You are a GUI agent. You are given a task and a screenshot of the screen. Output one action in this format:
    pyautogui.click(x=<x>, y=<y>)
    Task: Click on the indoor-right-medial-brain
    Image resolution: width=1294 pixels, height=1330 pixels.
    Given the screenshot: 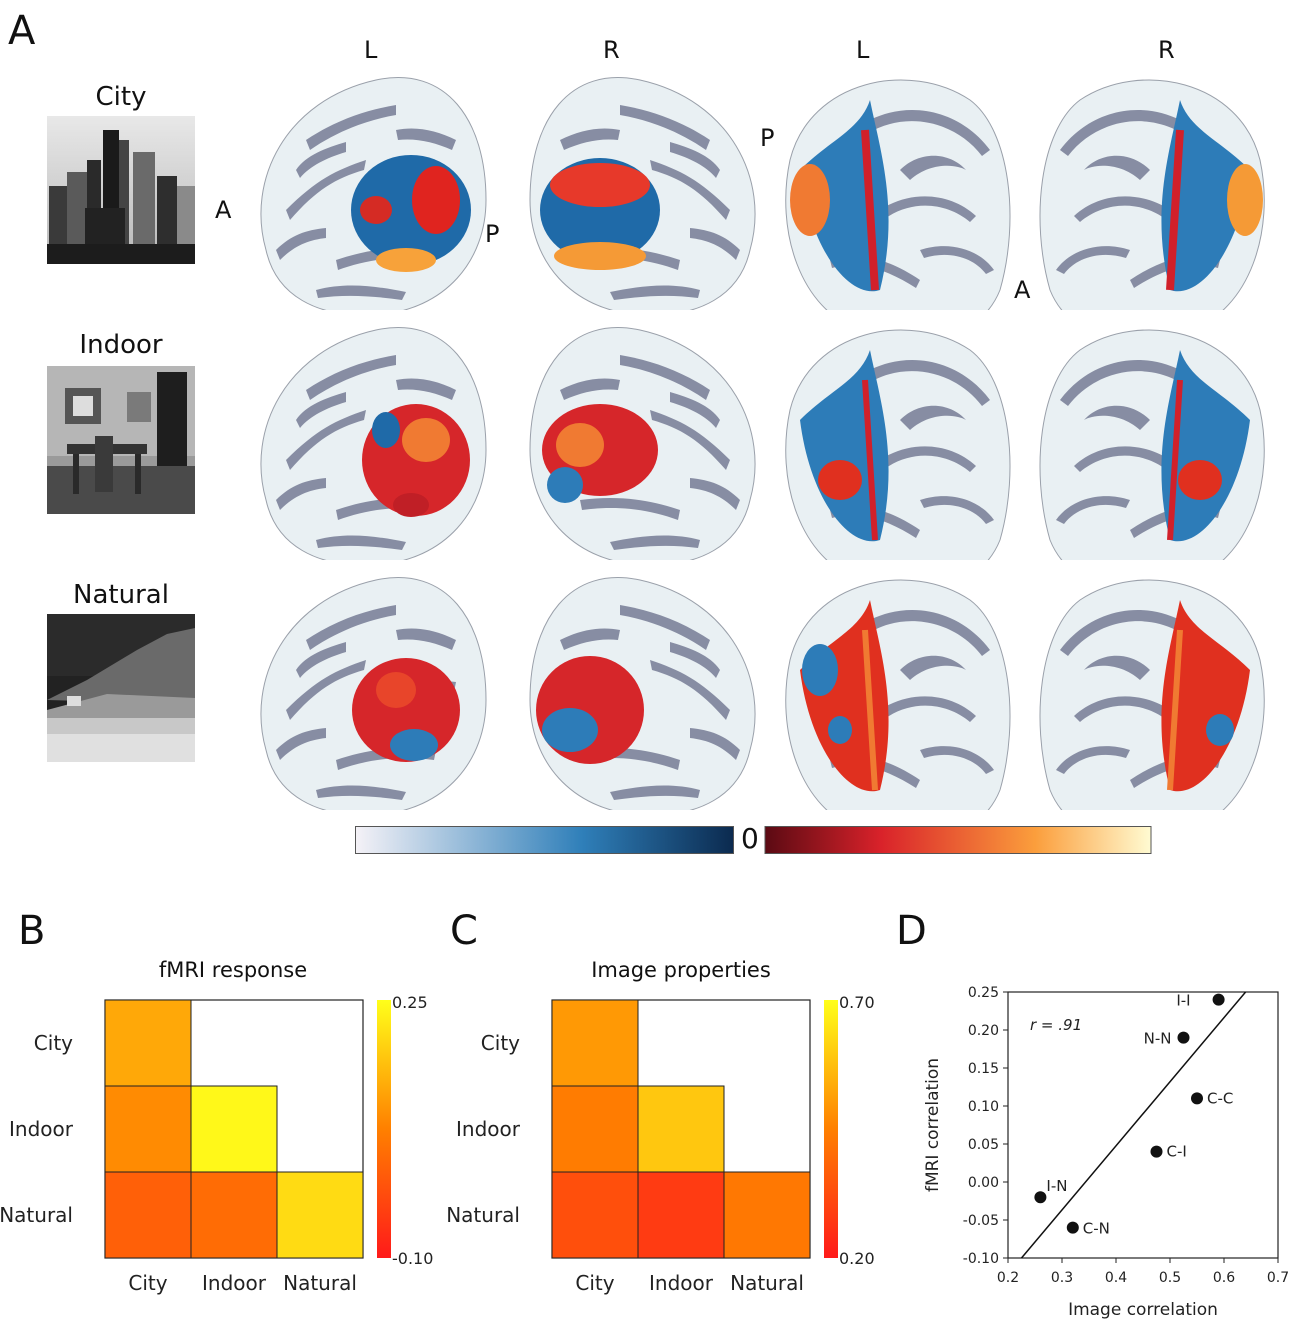 What is the action you would take?
    pyautogui.click(x=1152, y=444)
    